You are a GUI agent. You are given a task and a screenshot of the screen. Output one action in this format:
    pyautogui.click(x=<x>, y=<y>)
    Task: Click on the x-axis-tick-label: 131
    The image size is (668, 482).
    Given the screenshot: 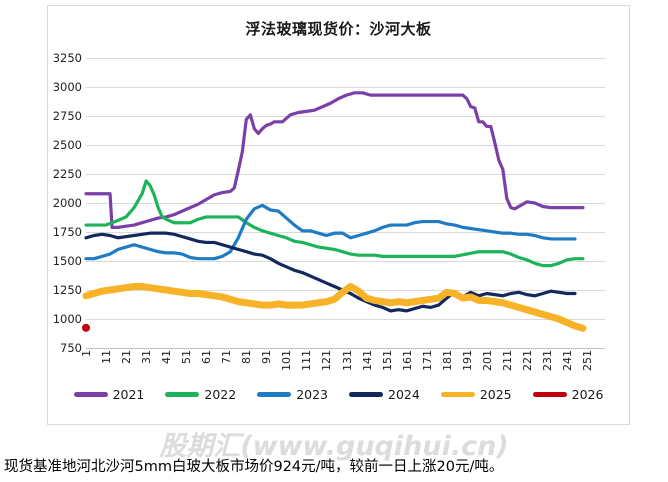 What is the action you would take?
    pyautogui.click(x=347, y=360)
    